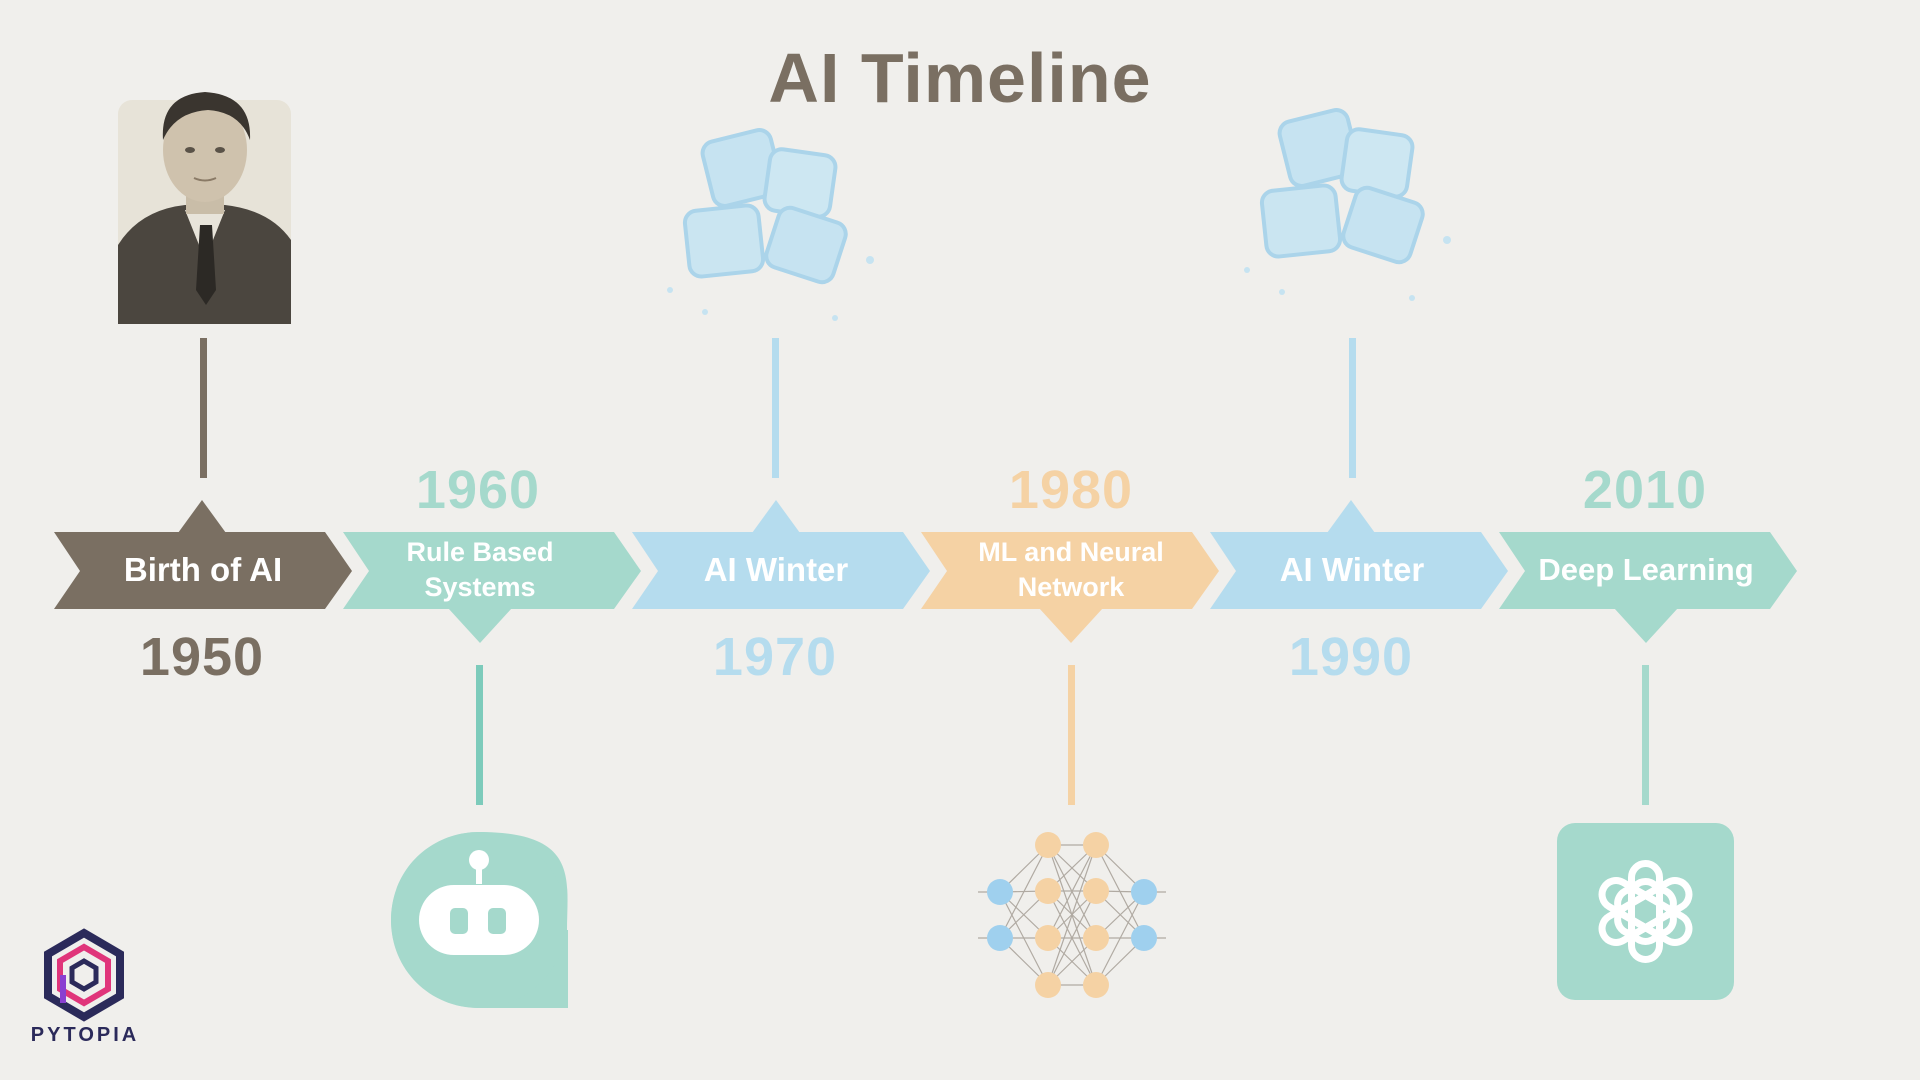 The width and height of the screenshot is (1920, 1080). I want to click on pytopia-logo-icon, so click(84, 975).